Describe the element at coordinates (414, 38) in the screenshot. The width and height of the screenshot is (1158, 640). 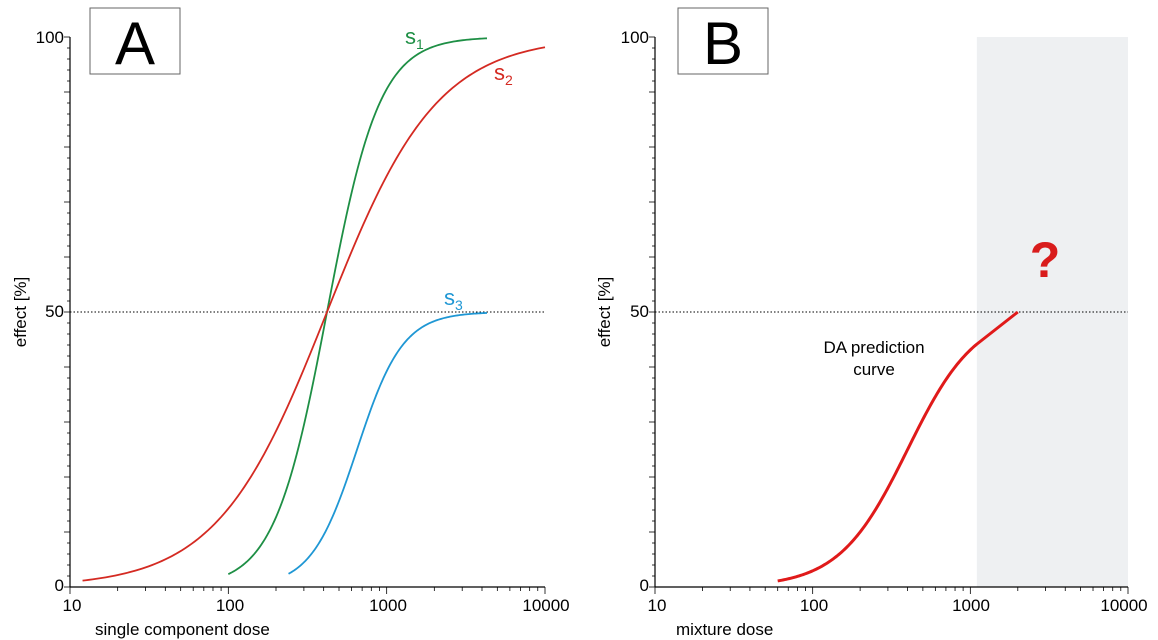
I see `panel-a-series-s1-label: s1` at that location.